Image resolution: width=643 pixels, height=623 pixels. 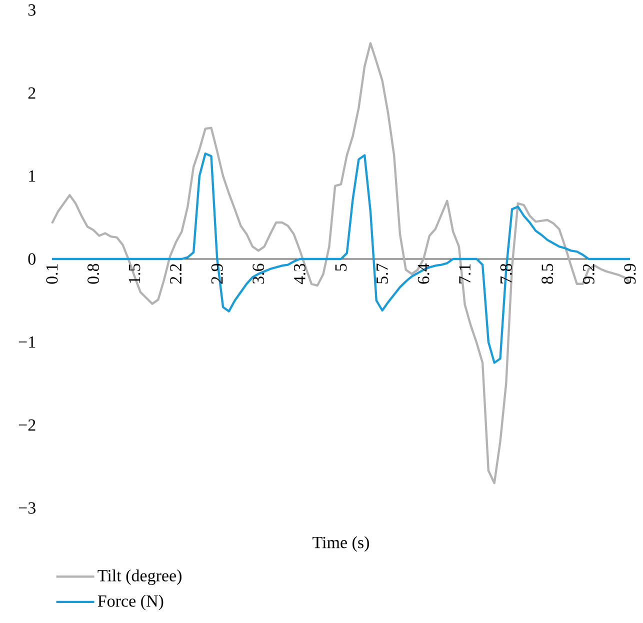 I want to click on x-tick-label: 7.1, so click(x=465, y=274).